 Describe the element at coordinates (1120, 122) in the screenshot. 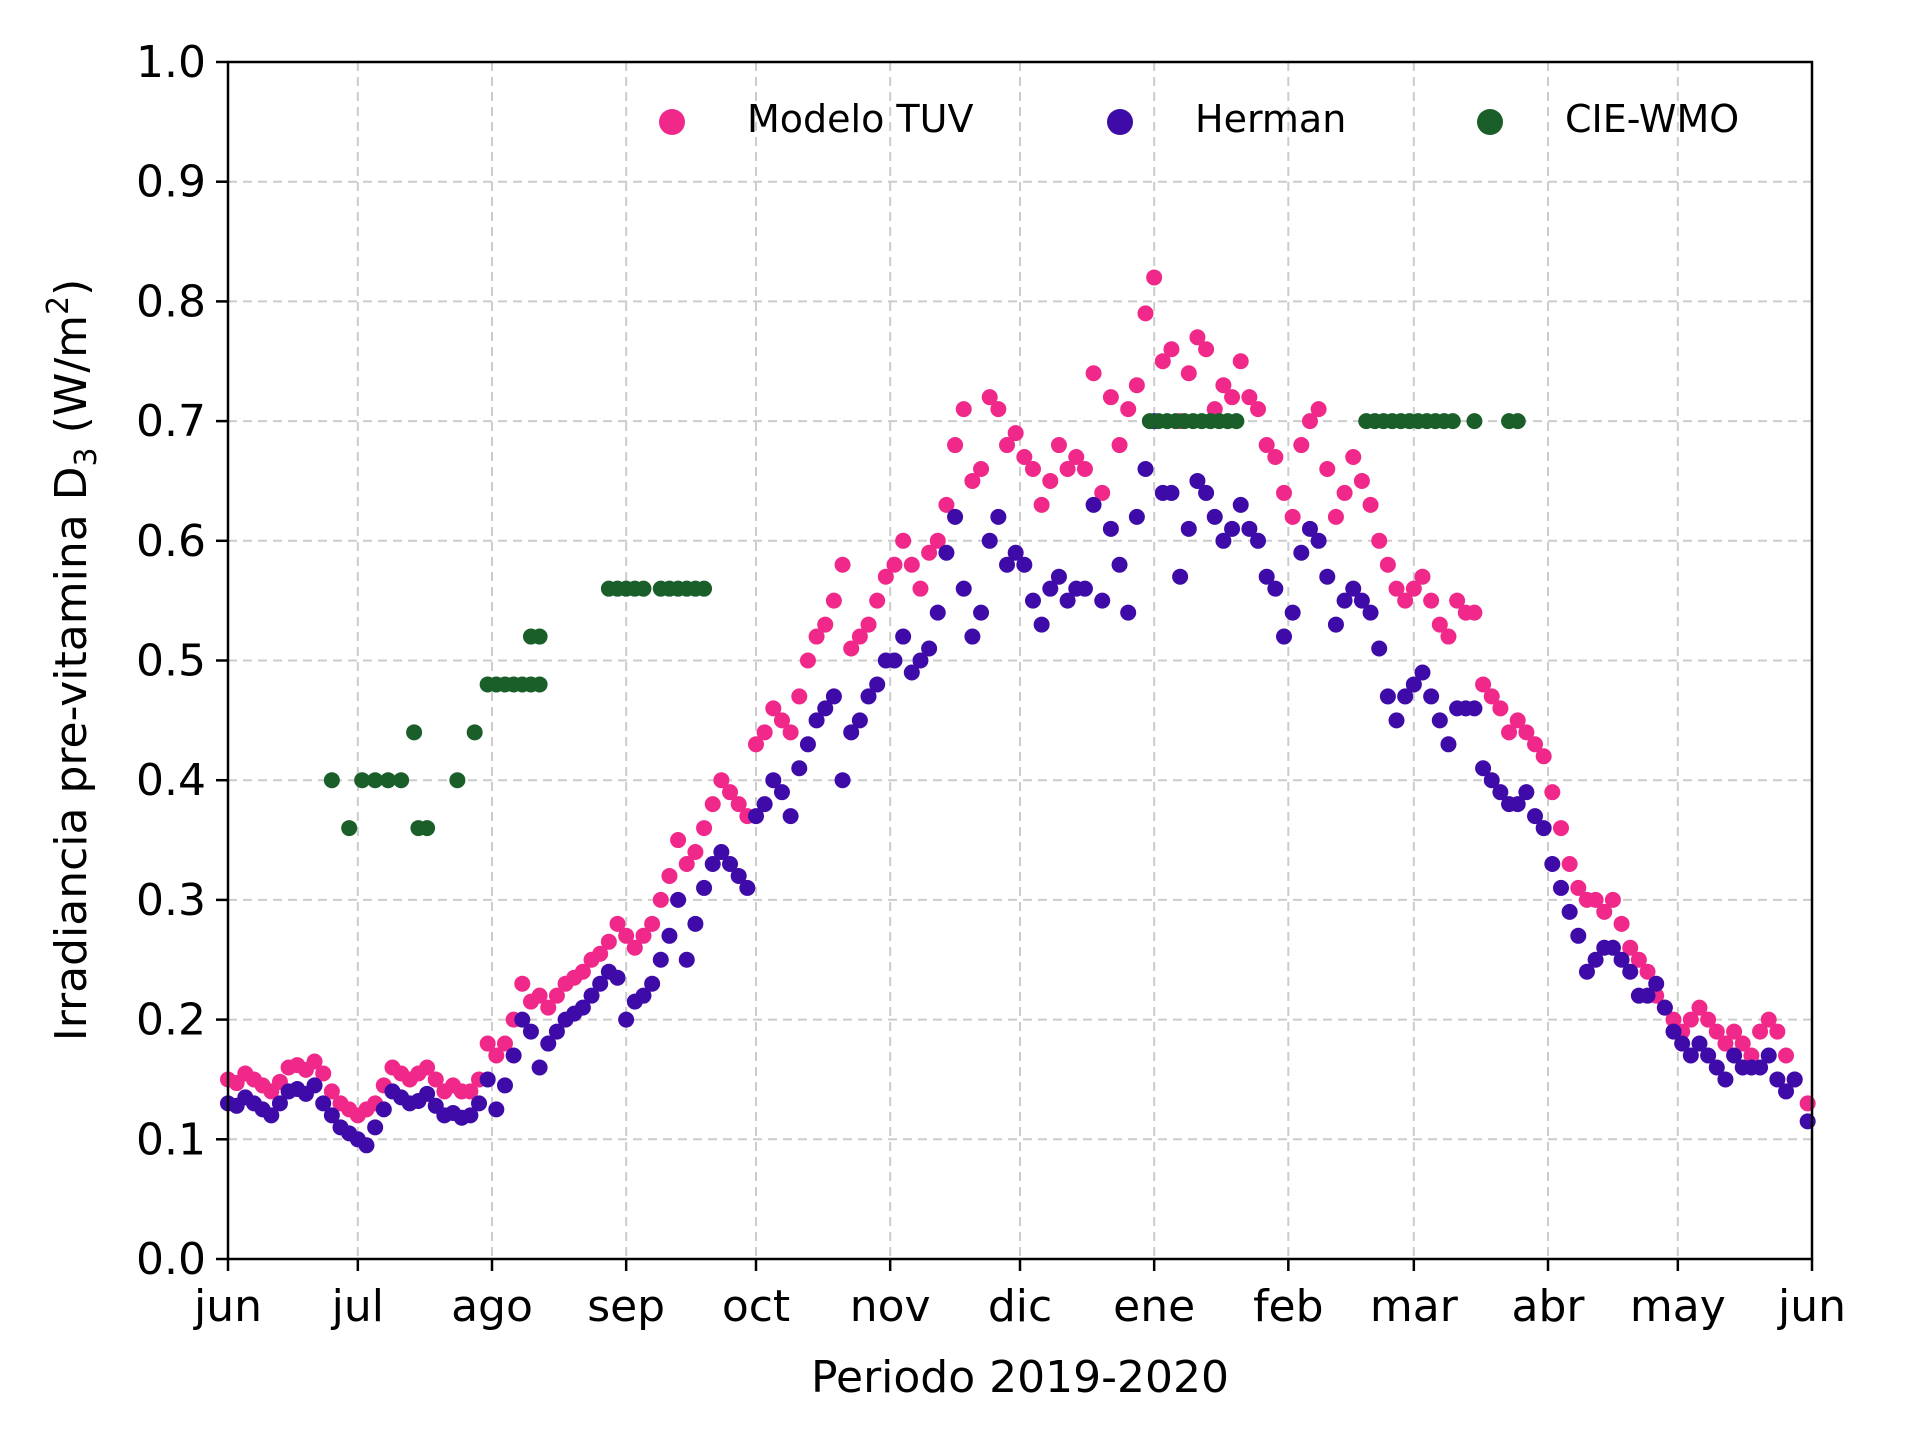

I see `legend-marker-herman` at that location.